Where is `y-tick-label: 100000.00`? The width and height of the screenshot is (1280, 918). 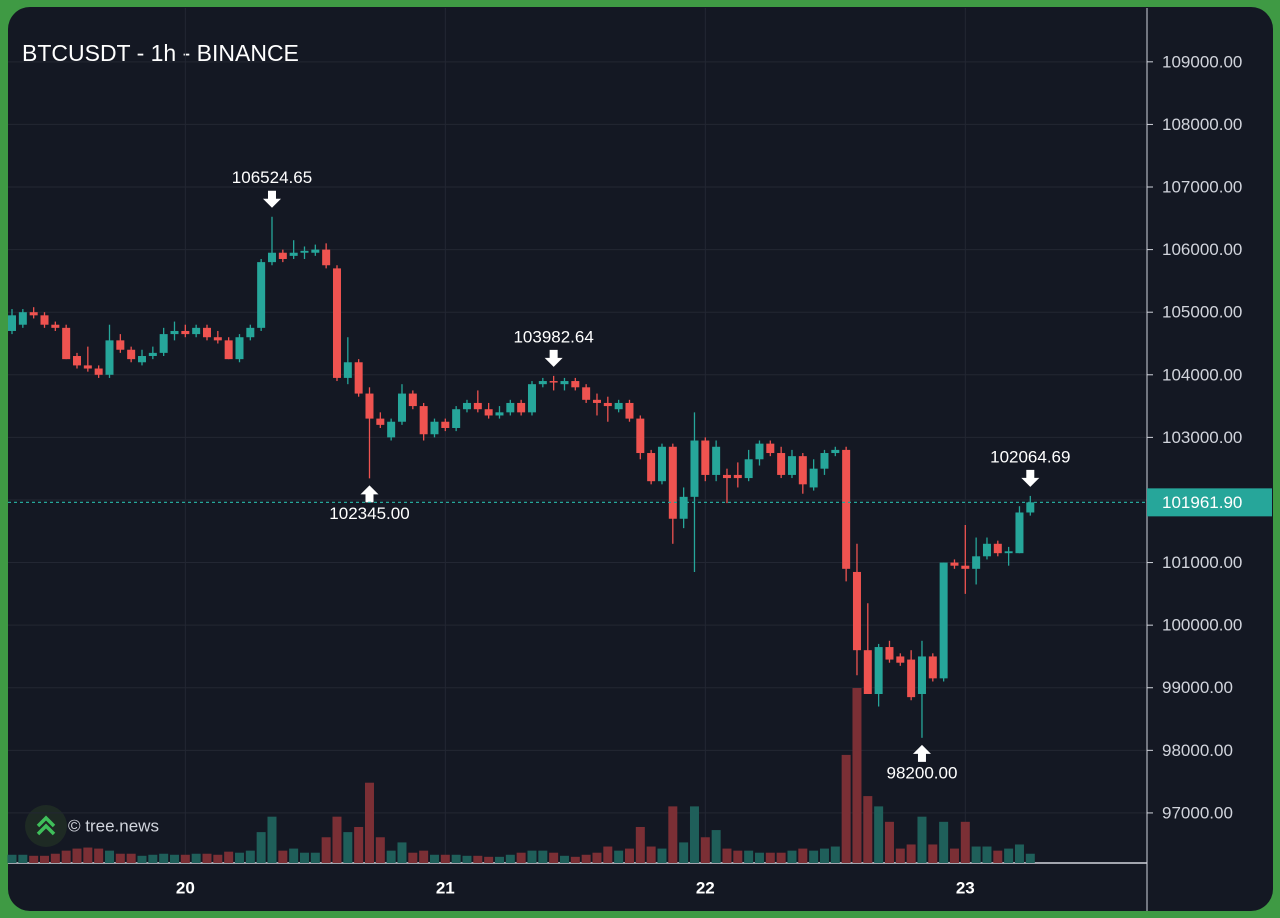
y-tick-label: 100000.00 is located at coordinates (1202, 625).